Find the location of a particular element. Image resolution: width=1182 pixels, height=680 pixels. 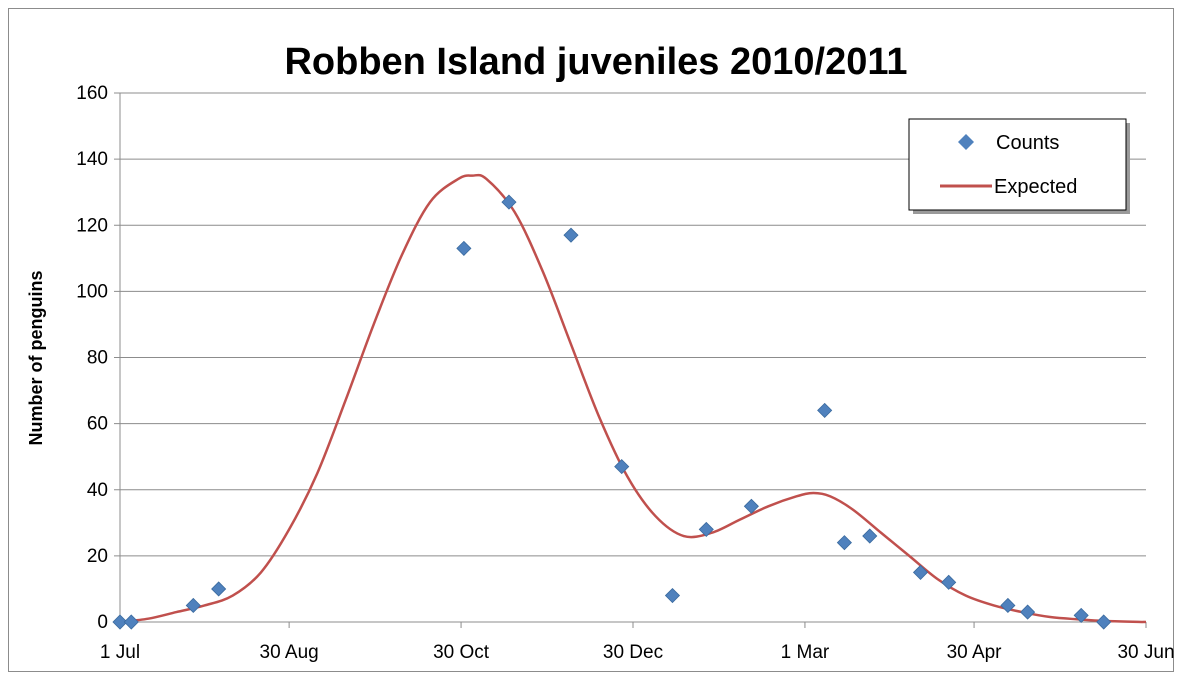

y-tick-label: 80 is located at coordinates (97, 358).